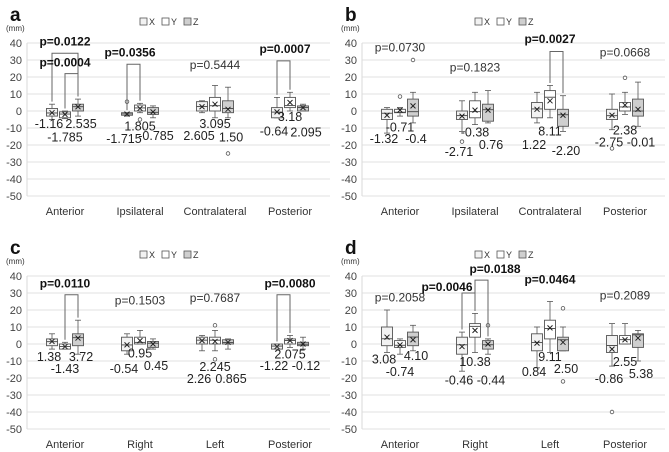 This screenshot has width=669, height=452. What do you see at coordinates (478, 21) in the screenshot?
I see `legend-swatch-x` at bounding box center [478, 21].